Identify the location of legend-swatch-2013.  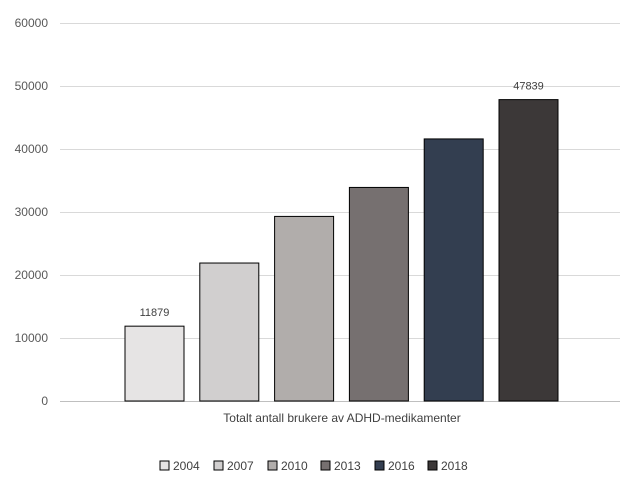
(325, 465).